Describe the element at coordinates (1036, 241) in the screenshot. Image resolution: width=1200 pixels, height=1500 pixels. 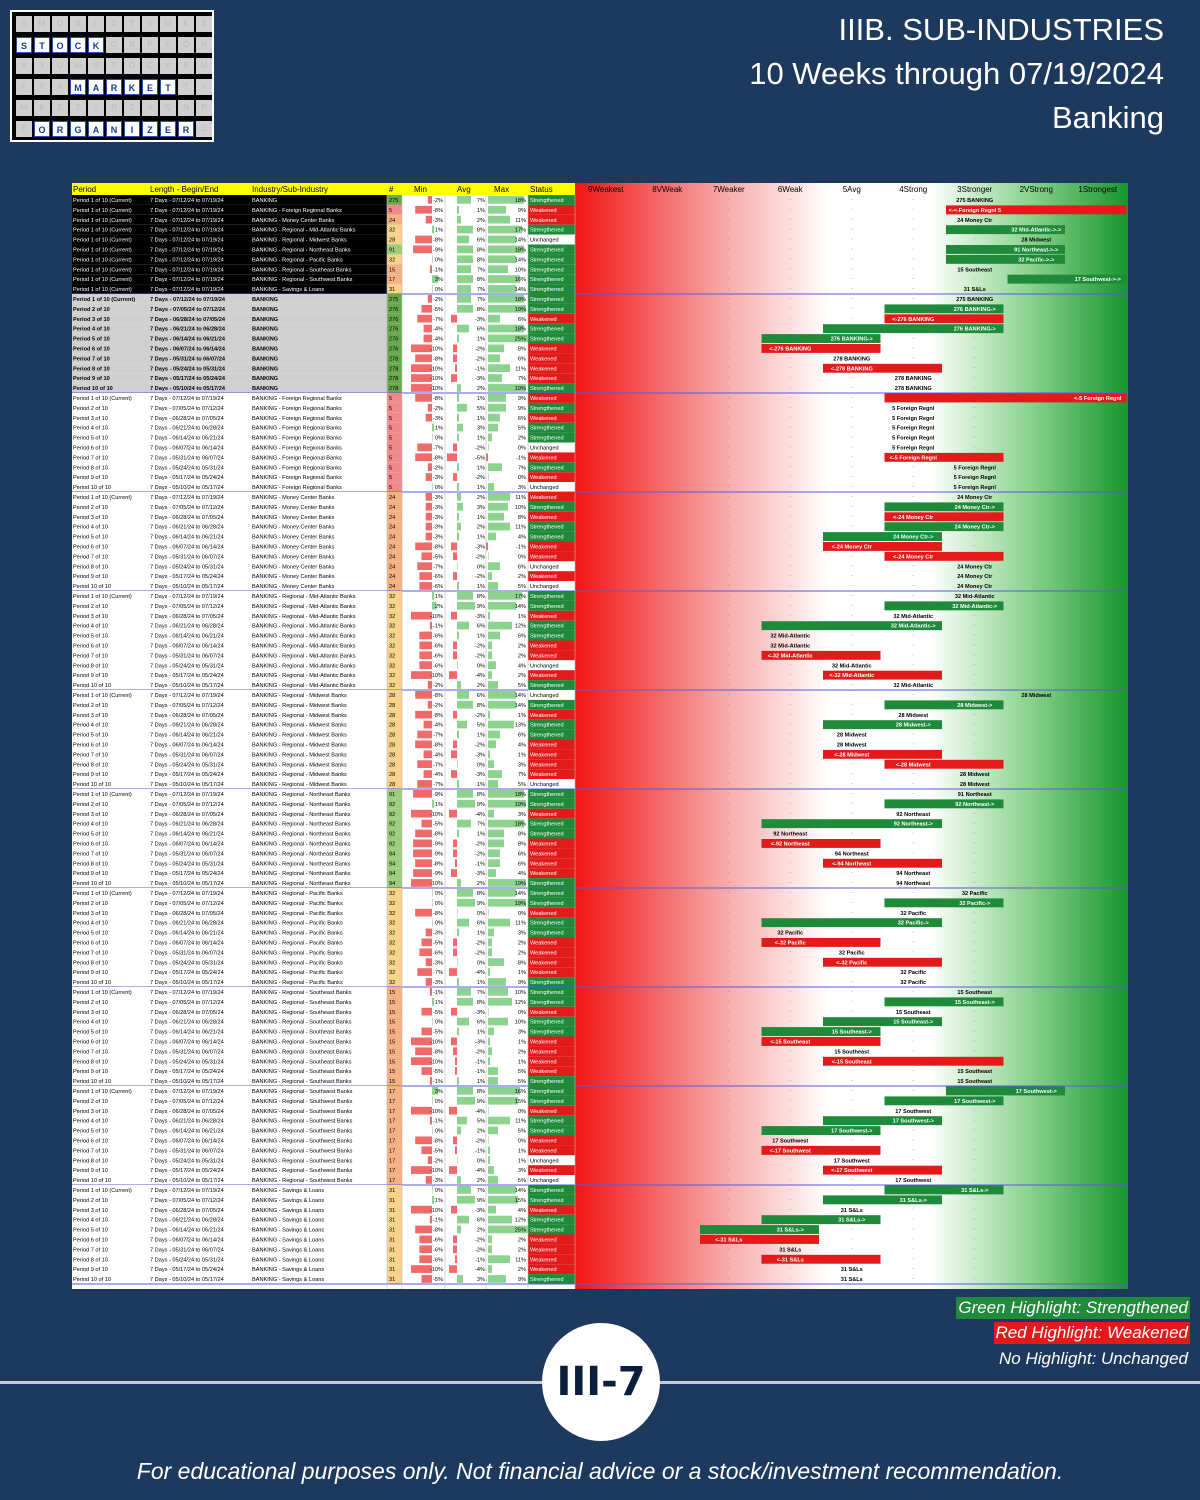
I see `rank-label: 28 Midwest` at that location.